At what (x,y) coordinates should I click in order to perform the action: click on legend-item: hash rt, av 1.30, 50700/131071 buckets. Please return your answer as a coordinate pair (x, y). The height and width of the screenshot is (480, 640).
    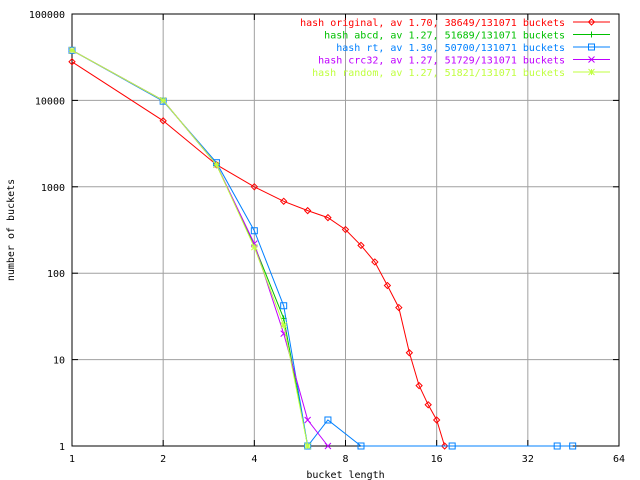
    Looking at the image, I should click on (473, 48).